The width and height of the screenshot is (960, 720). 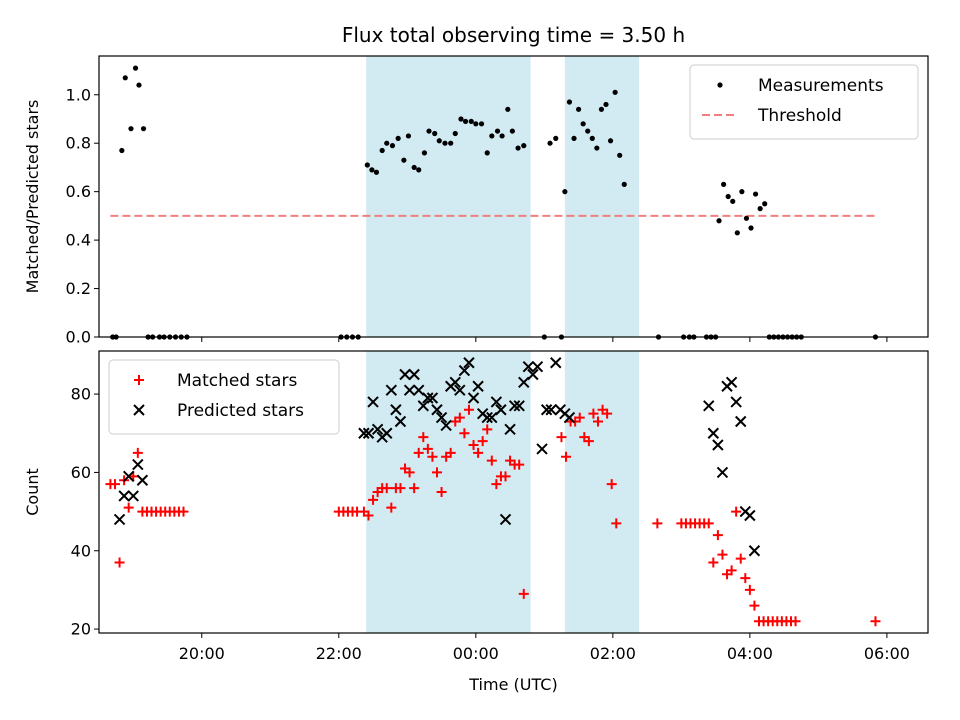 What do you see at coordinates (81, 472) in the screenshot?
I see `y-tick-label: 60` at bounding box center [81, 472].